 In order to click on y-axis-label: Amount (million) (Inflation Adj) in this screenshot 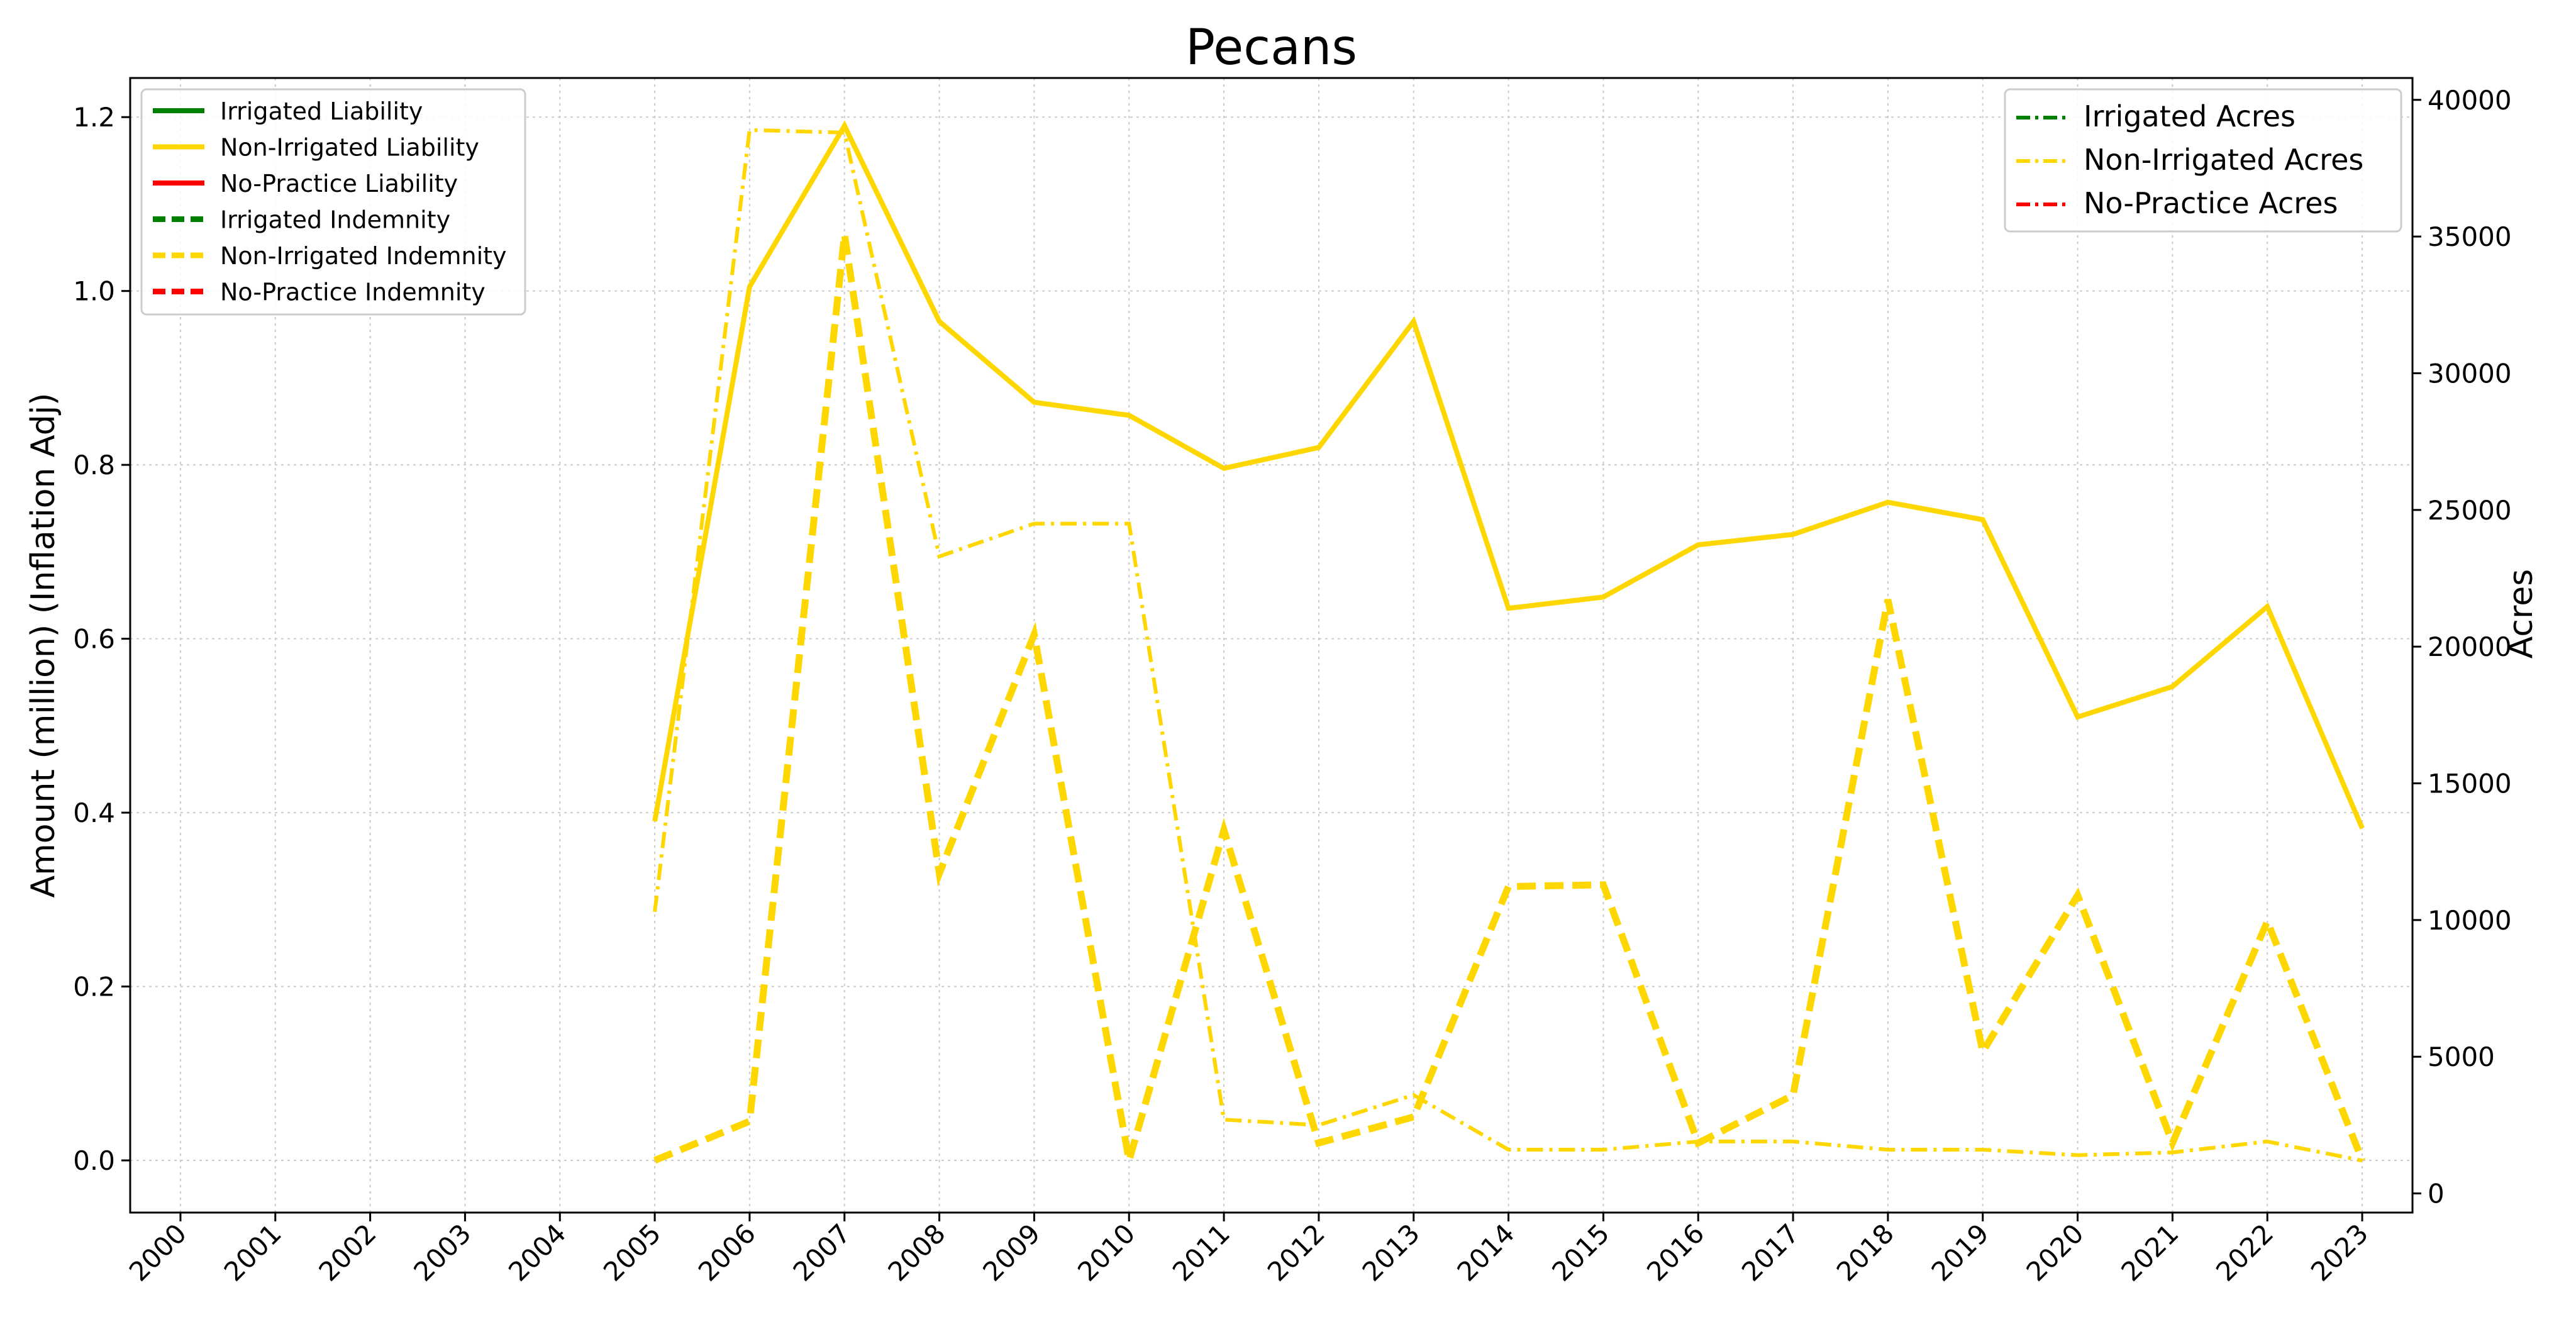, I will do `click(43, 645)`.